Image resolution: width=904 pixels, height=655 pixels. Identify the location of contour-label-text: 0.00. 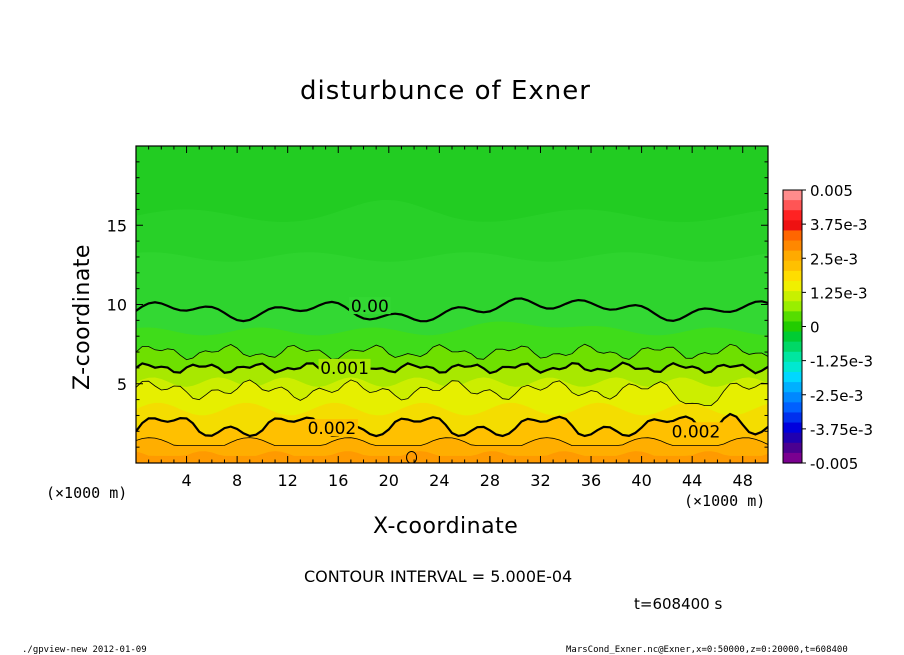
(370, 307).